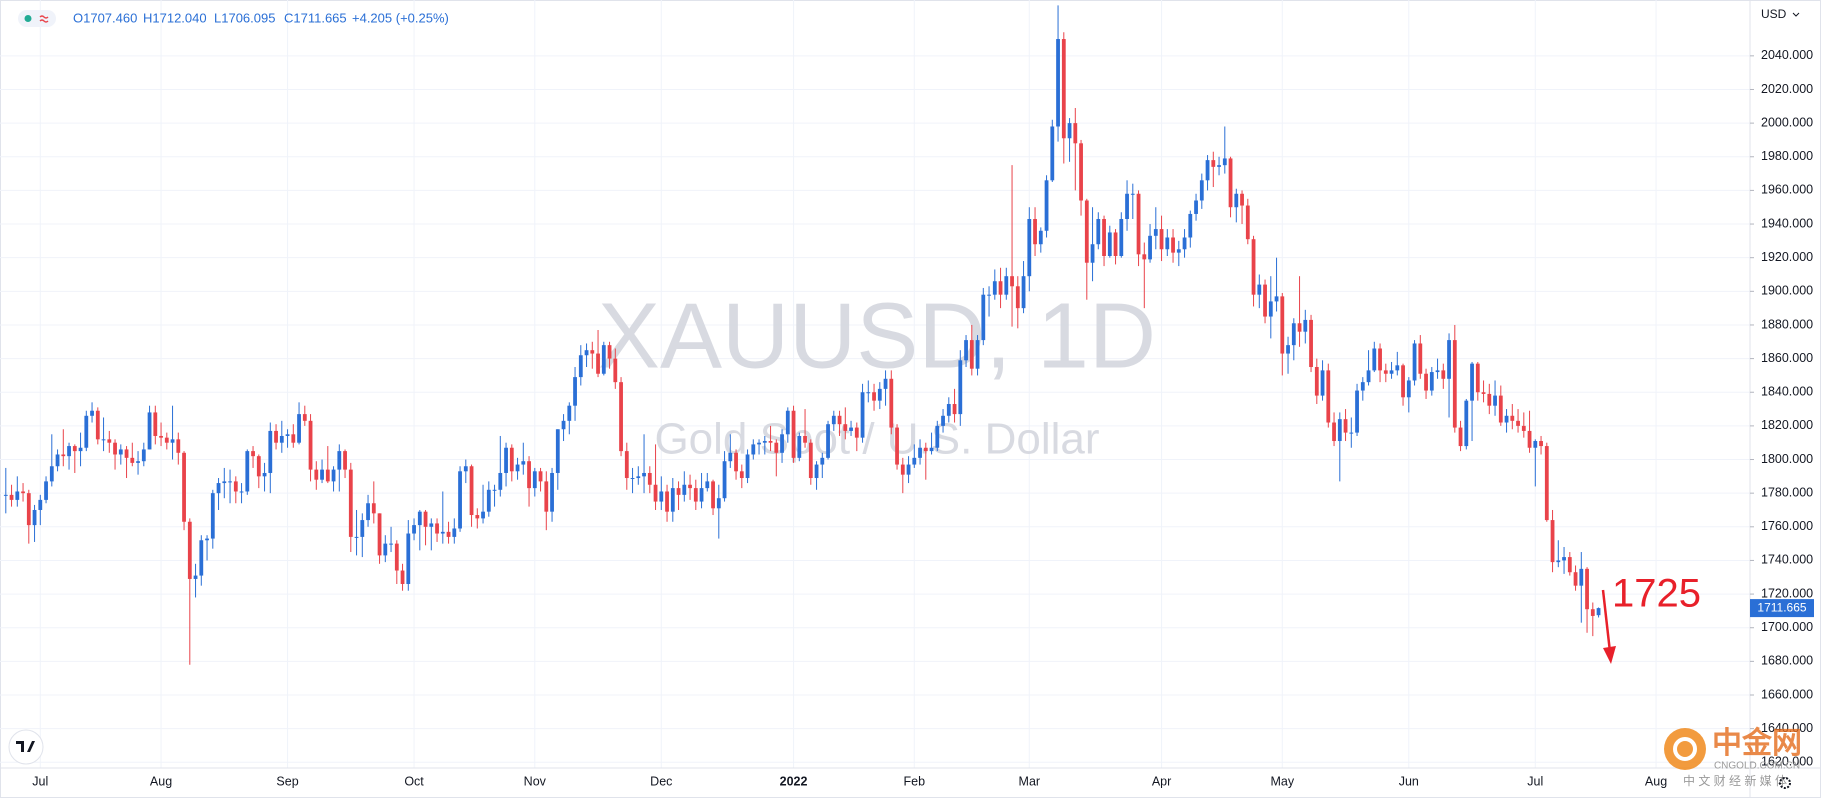  What do you see at coordinates (1787, 257) in the screenshot?
I see `y-tick-label: 1920.000` at bounding box center [1787, 257].